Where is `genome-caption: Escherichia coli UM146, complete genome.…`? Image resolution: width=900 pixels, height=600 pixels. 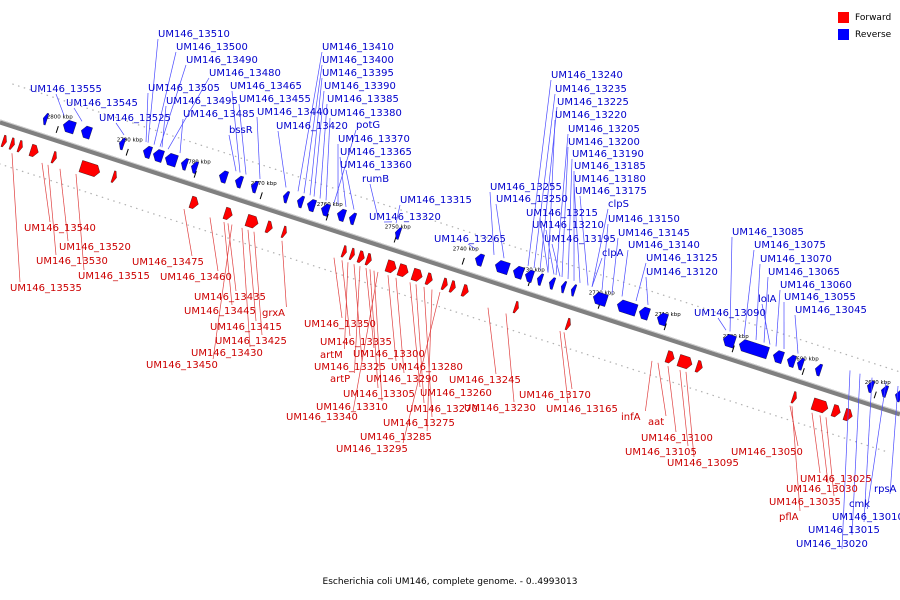 genome-caption: Escherichia coli UM146, complete genome.… is located at coordinates (450, 582).